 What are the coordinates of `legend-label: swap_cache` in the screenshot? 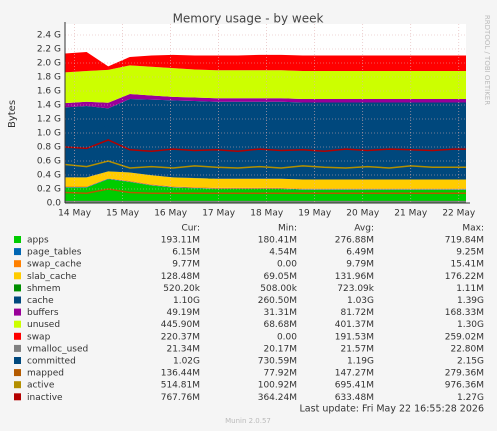 It's located at (54, 265).